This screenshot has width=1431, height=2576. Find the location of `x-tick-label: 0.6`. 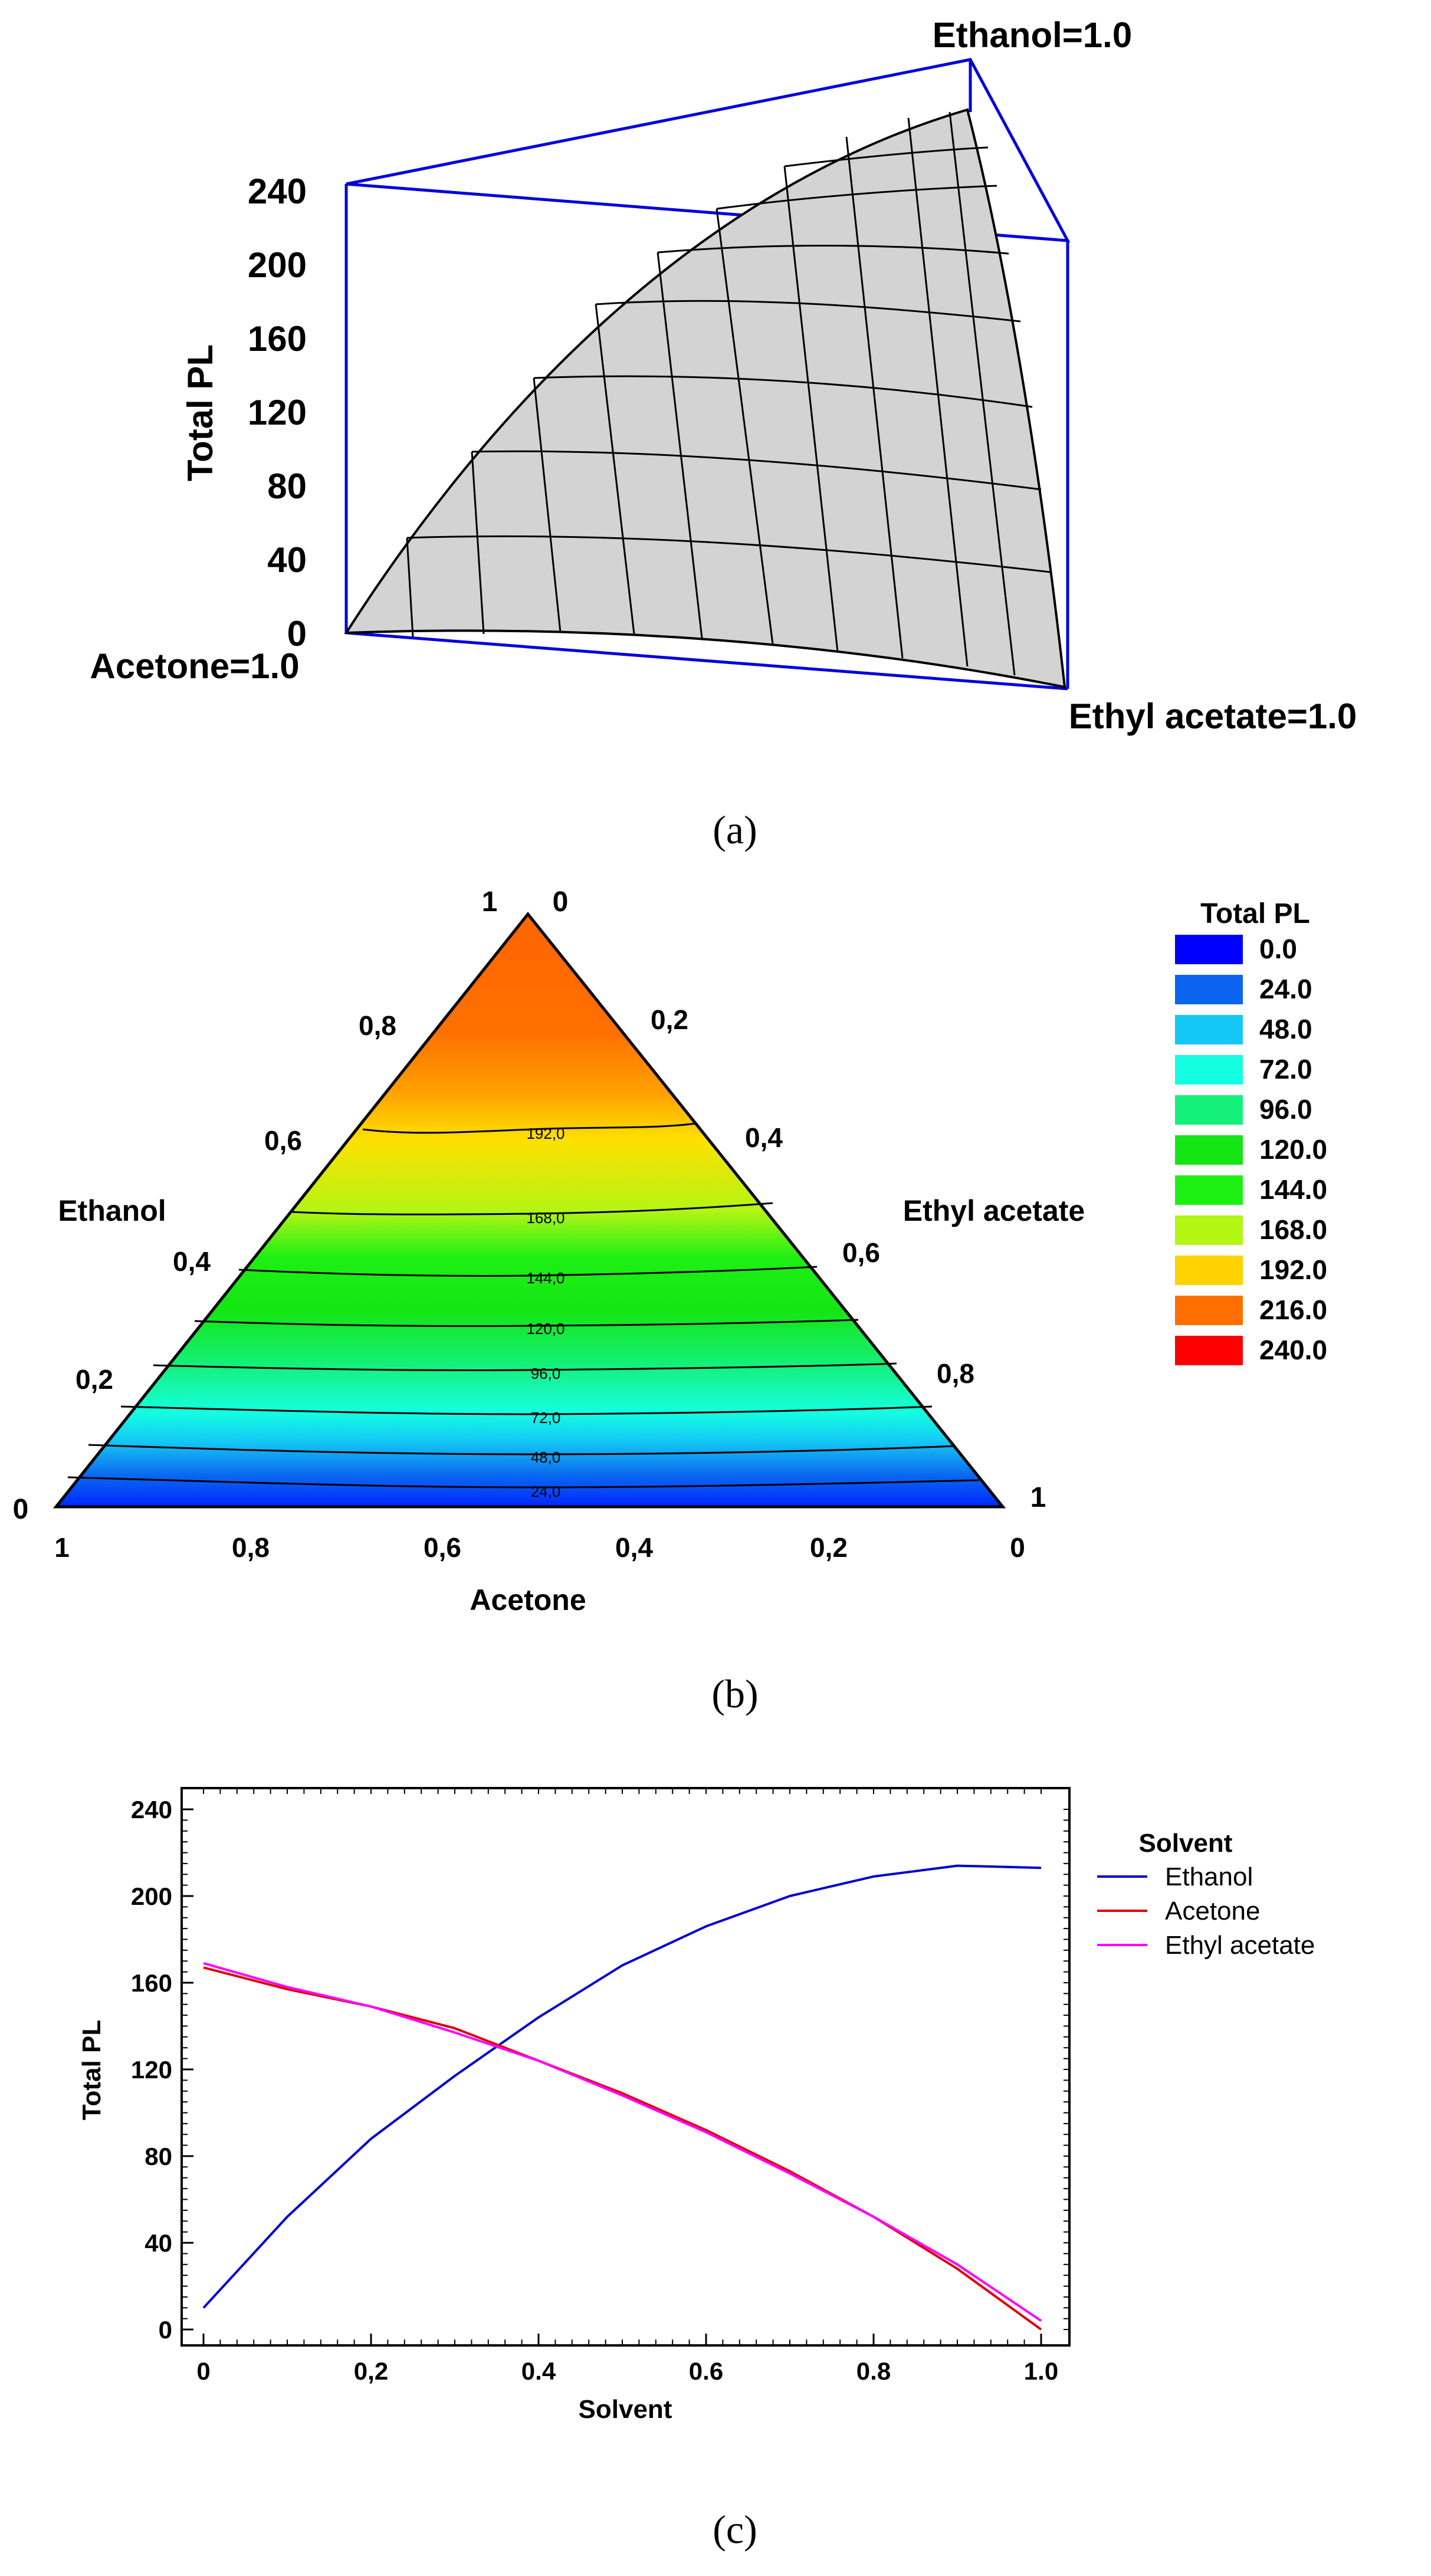

x-tick-label: 0.6 is located at coordinates (706, 2371).